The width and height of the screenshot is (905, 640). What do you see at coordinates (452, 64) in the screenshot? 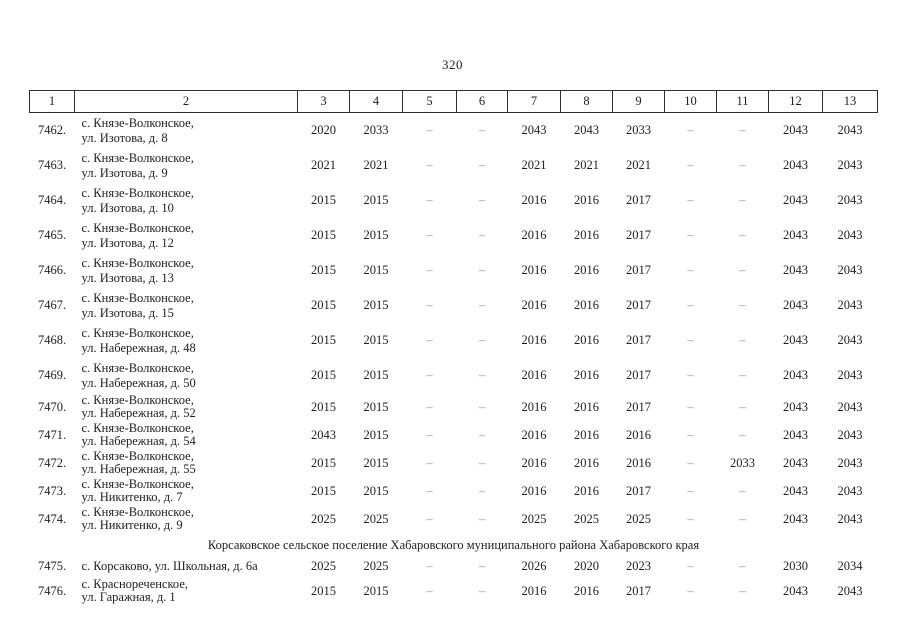
I see `page-number: 320` at bounding box center [452, 64].